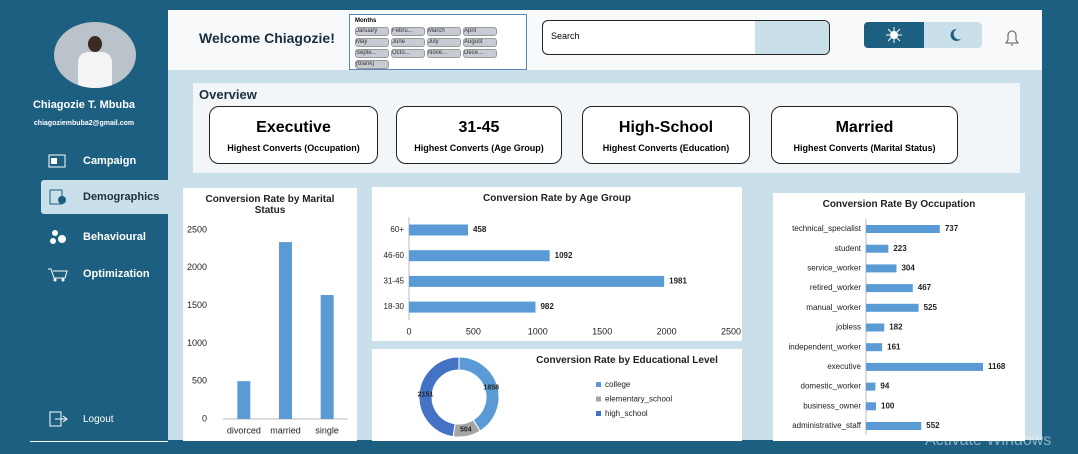 This screenshot has height=454, width=1078. I want to click on nav-label: Campaign, so click(110, 161).